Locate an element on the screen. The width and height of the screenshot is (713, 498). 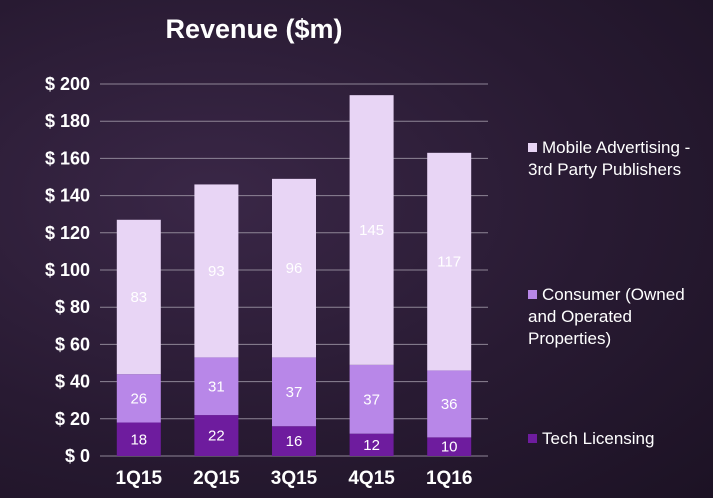
data-label-mobile-advertising-1q16: 117 is located at coordinates (449, 262).